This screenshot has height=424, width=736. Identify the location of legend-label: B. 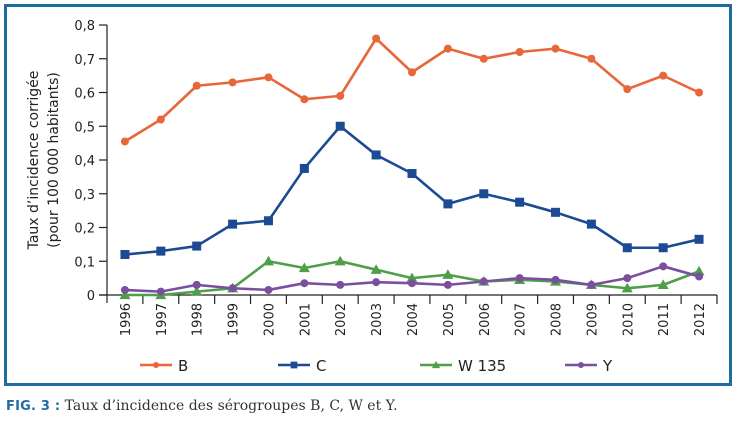
(183, 366).